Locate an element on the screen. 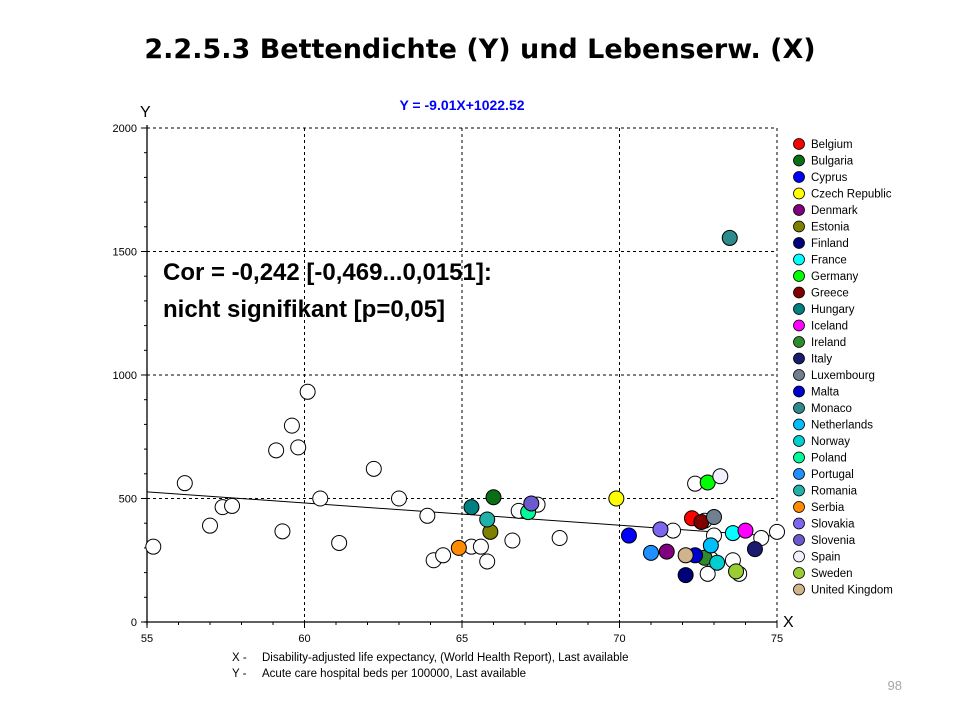 The width and height of the screenshot is (960, 720). y-tick-label: 0 is located at coordinates (134, 623).